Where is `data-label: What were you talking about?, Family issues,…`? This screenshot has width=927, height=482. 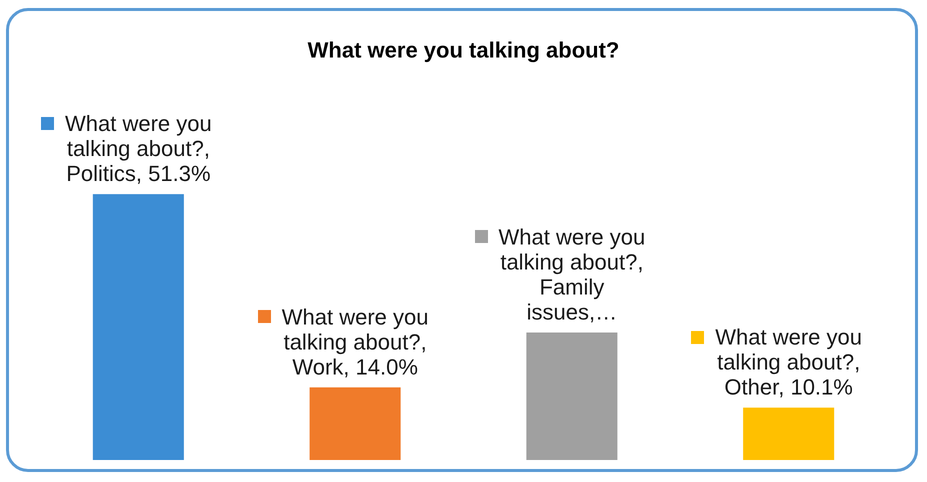
data-label: What were you talking about?, Family issues,… is located at coordinates (572, 274).